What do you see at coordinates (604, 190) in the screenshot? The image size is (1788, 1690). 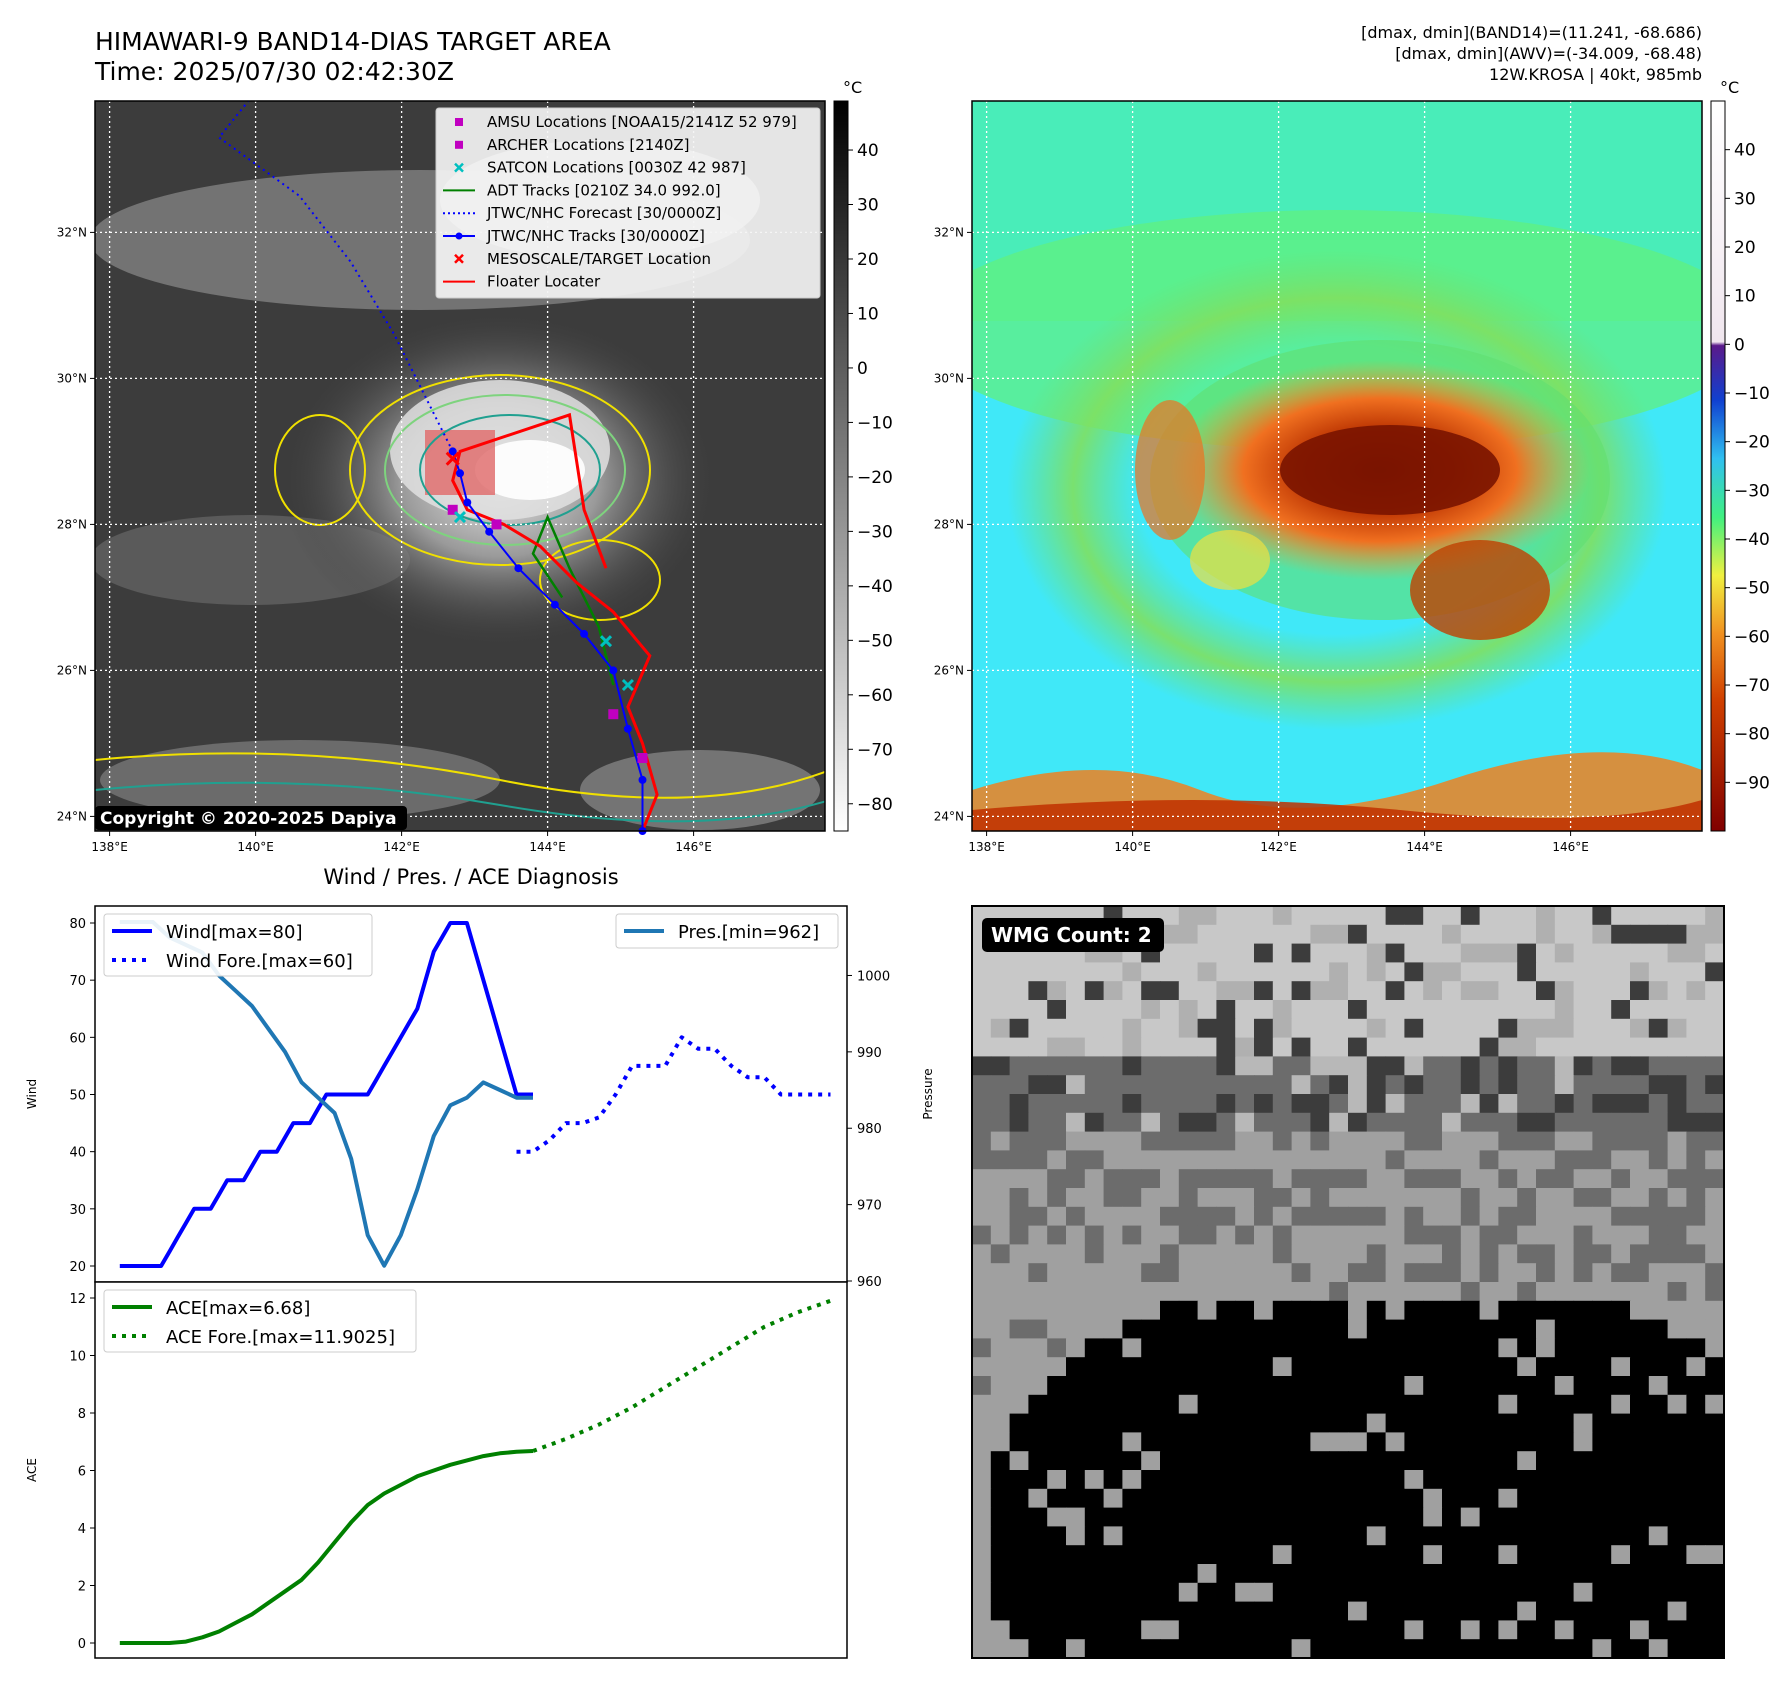 I see `map-legend-label: ADT Tracks [0210Z 34.0 992.0]` at bounding box center [604, 190].